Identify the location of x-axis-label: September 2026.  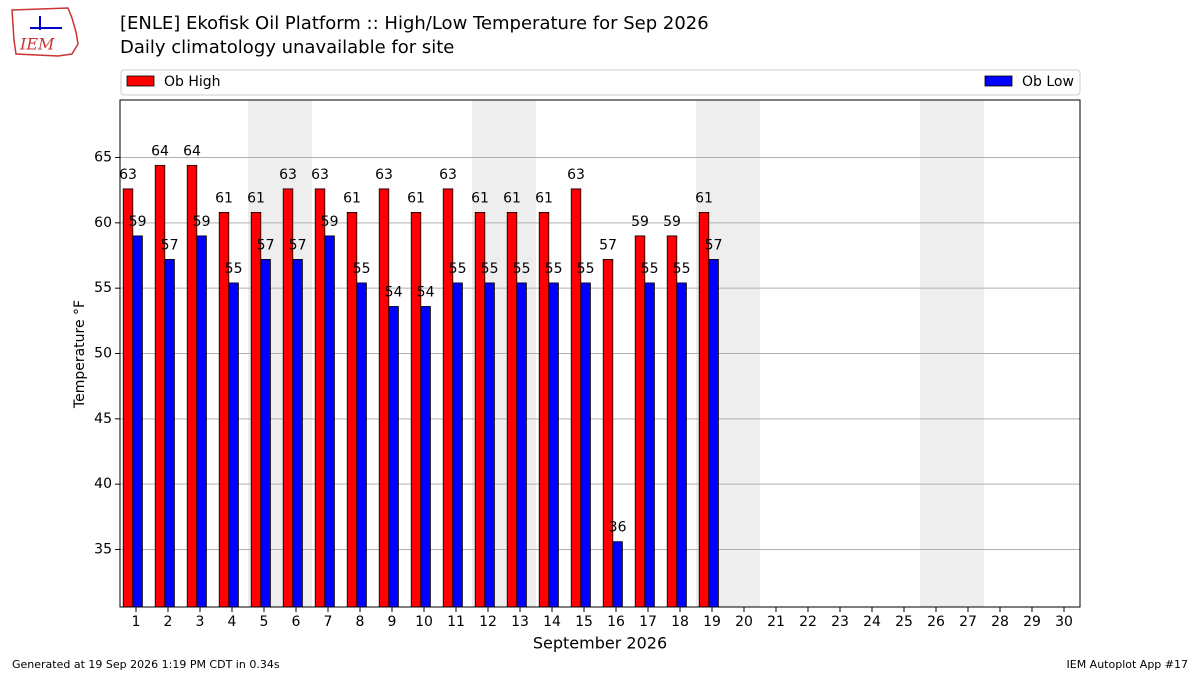
(600, 643).